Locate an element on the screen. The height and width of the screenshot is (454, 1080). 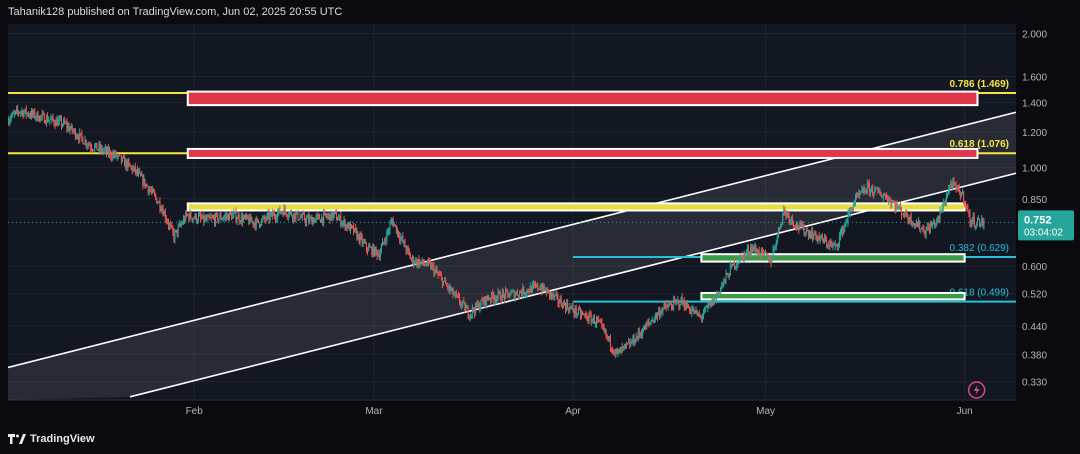
y-tick-label: 1.200 is located at coordinates (1034, 133).